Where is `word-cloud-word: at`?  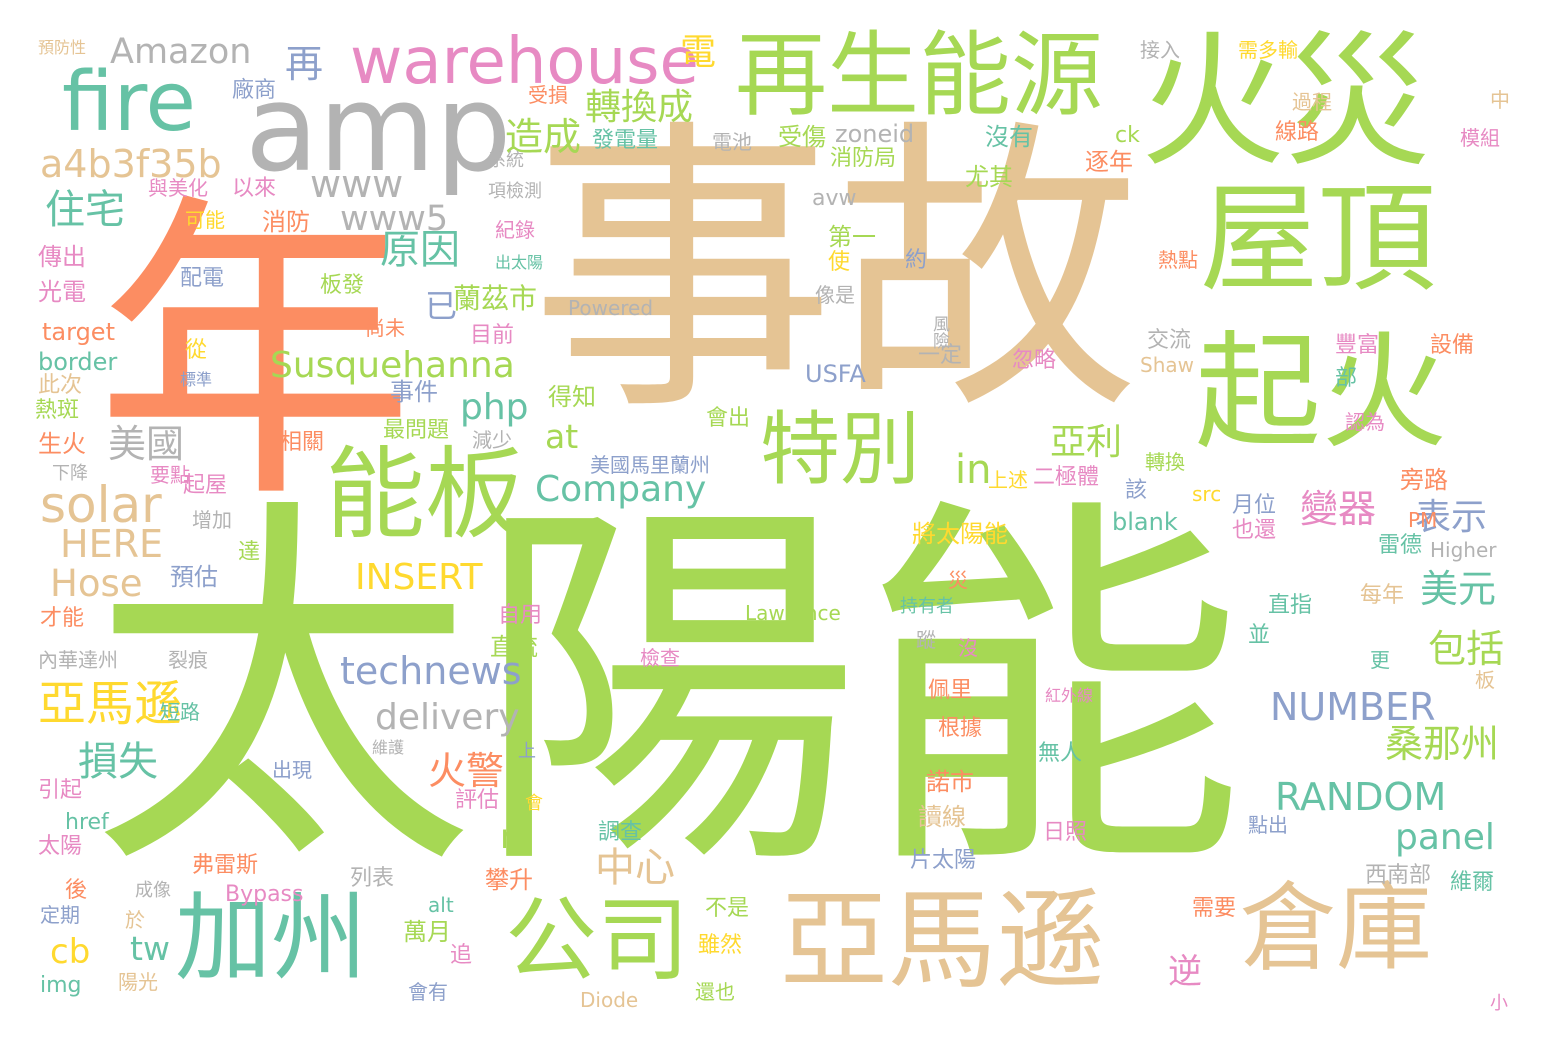
word-cloud-word: at is located at coordinates (562, 436).